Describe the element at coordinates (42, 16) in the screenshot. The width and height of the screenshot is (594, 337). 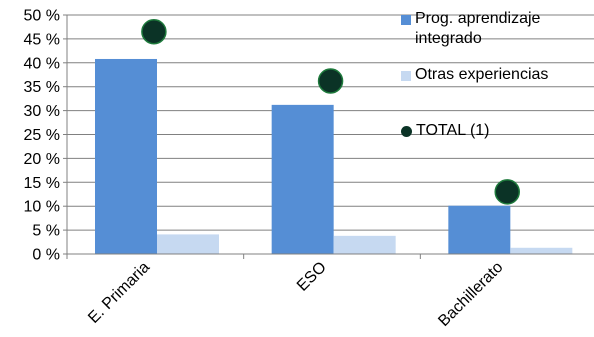
I see `y-tick-label: 50 %` at that location.